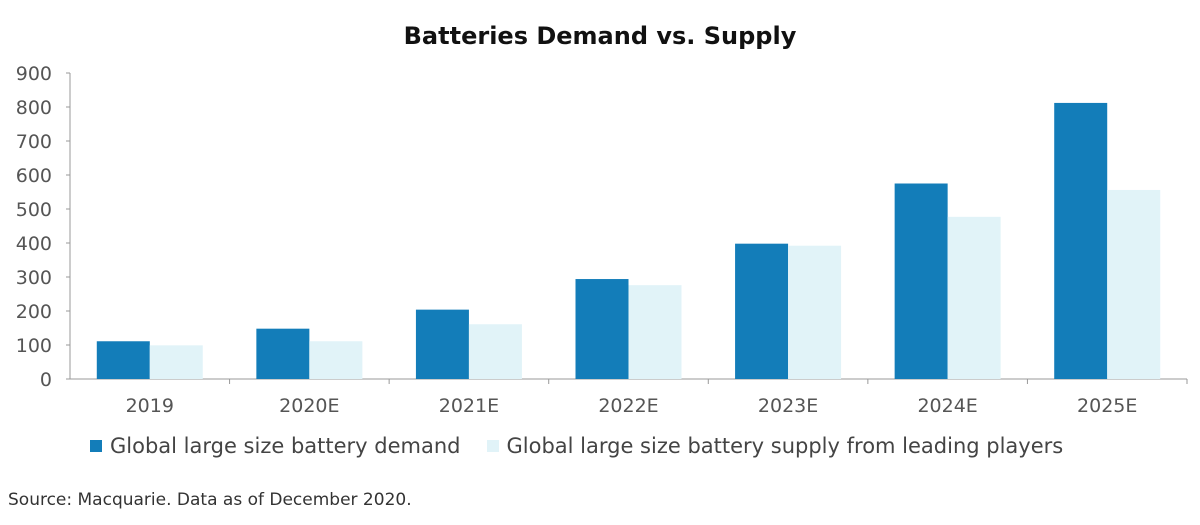 The height and width of the screenshot is (525, 1200). I want to click on bar-supply-2023E, so click(815, 312).